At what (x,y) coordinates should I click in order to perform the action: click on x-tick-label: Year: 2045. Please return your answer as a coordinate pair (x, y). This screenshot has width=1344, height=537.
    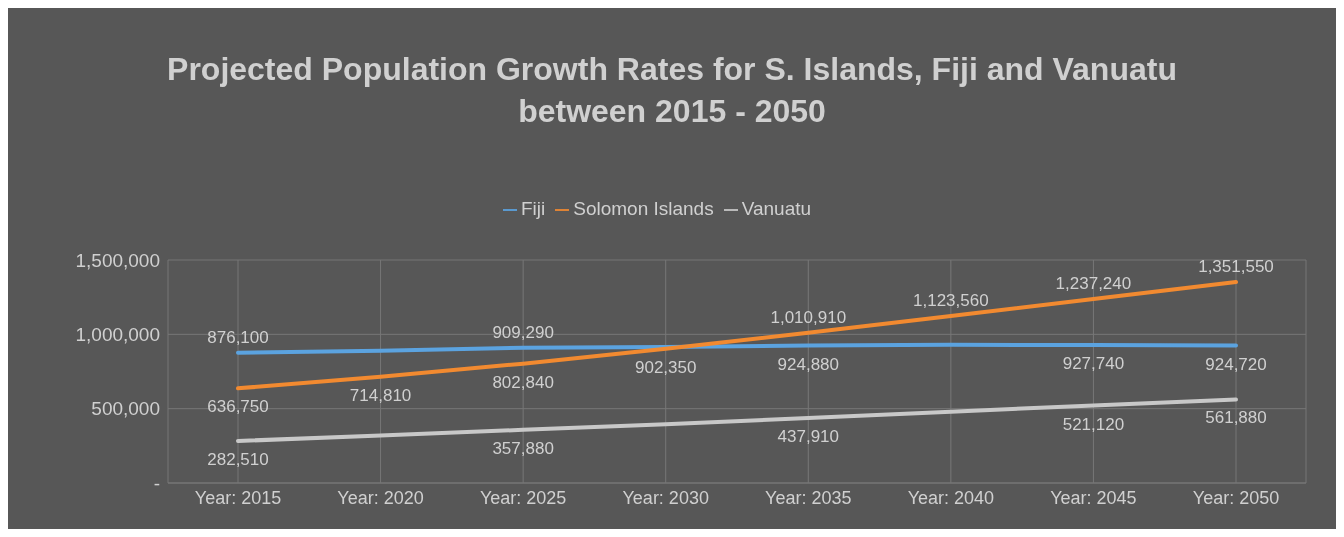
    Looking at the image, I should click on (1093, 497).